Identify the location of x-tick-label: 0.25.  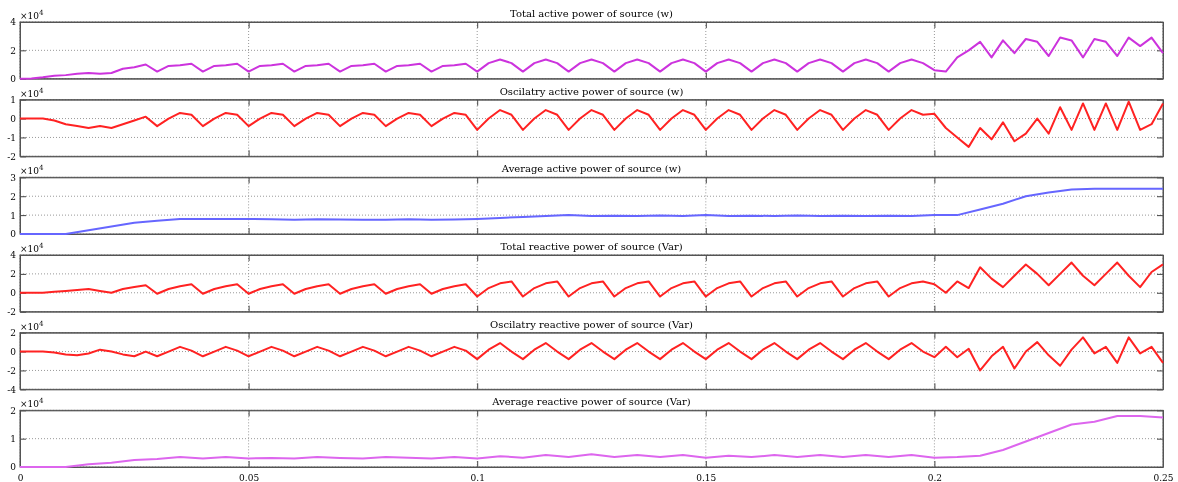
(1163, 477).